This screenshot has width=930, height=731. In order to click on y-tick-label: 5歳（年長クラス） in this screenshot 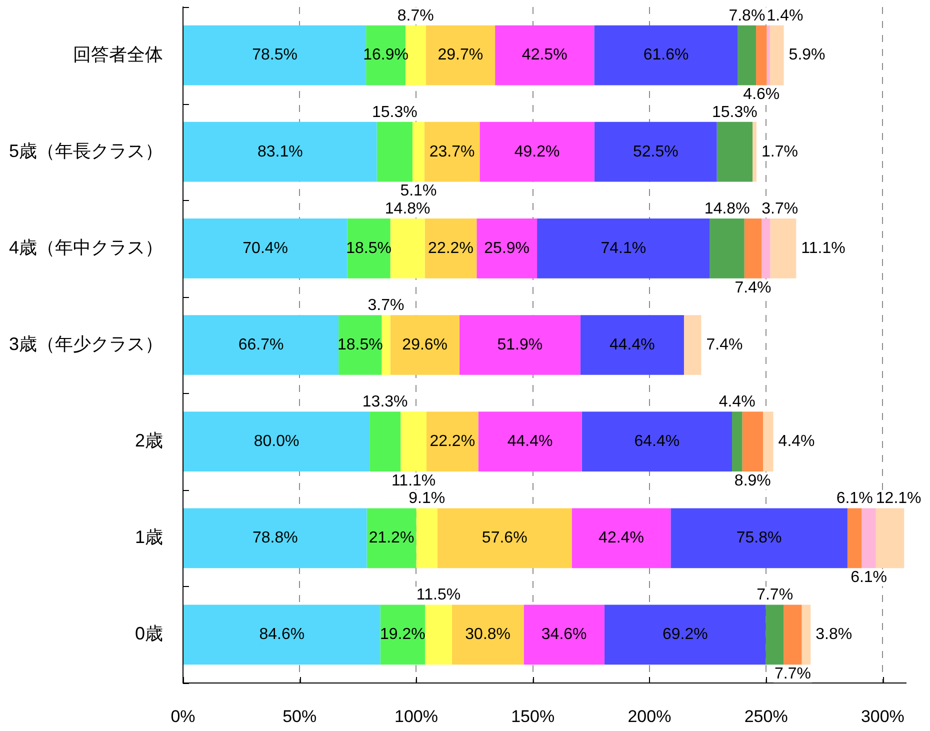, I will do `click(85, 150)`.